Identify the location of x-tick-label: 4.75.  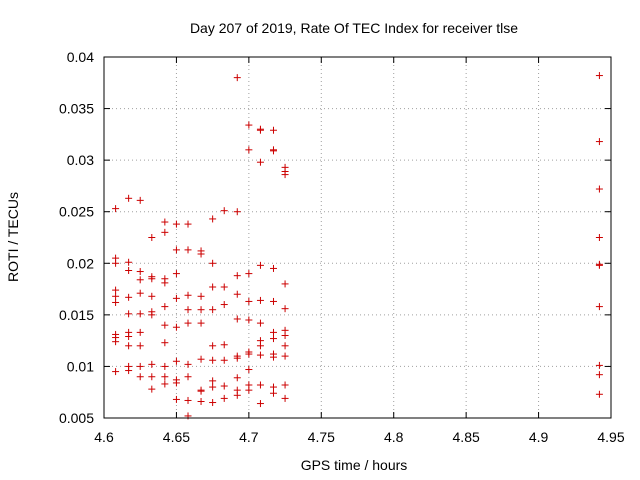
(321, 437).